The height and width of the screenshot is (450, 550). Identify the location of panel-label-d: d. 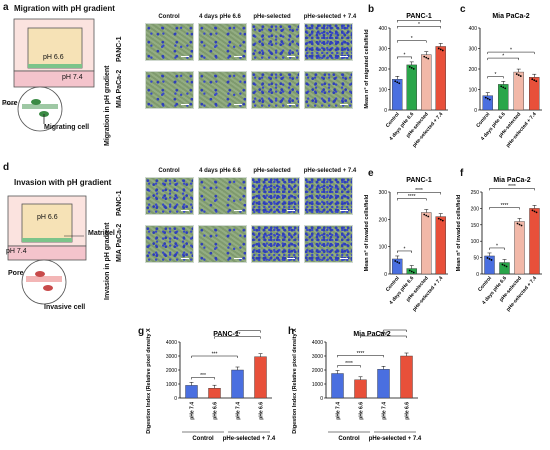
(6, 167).